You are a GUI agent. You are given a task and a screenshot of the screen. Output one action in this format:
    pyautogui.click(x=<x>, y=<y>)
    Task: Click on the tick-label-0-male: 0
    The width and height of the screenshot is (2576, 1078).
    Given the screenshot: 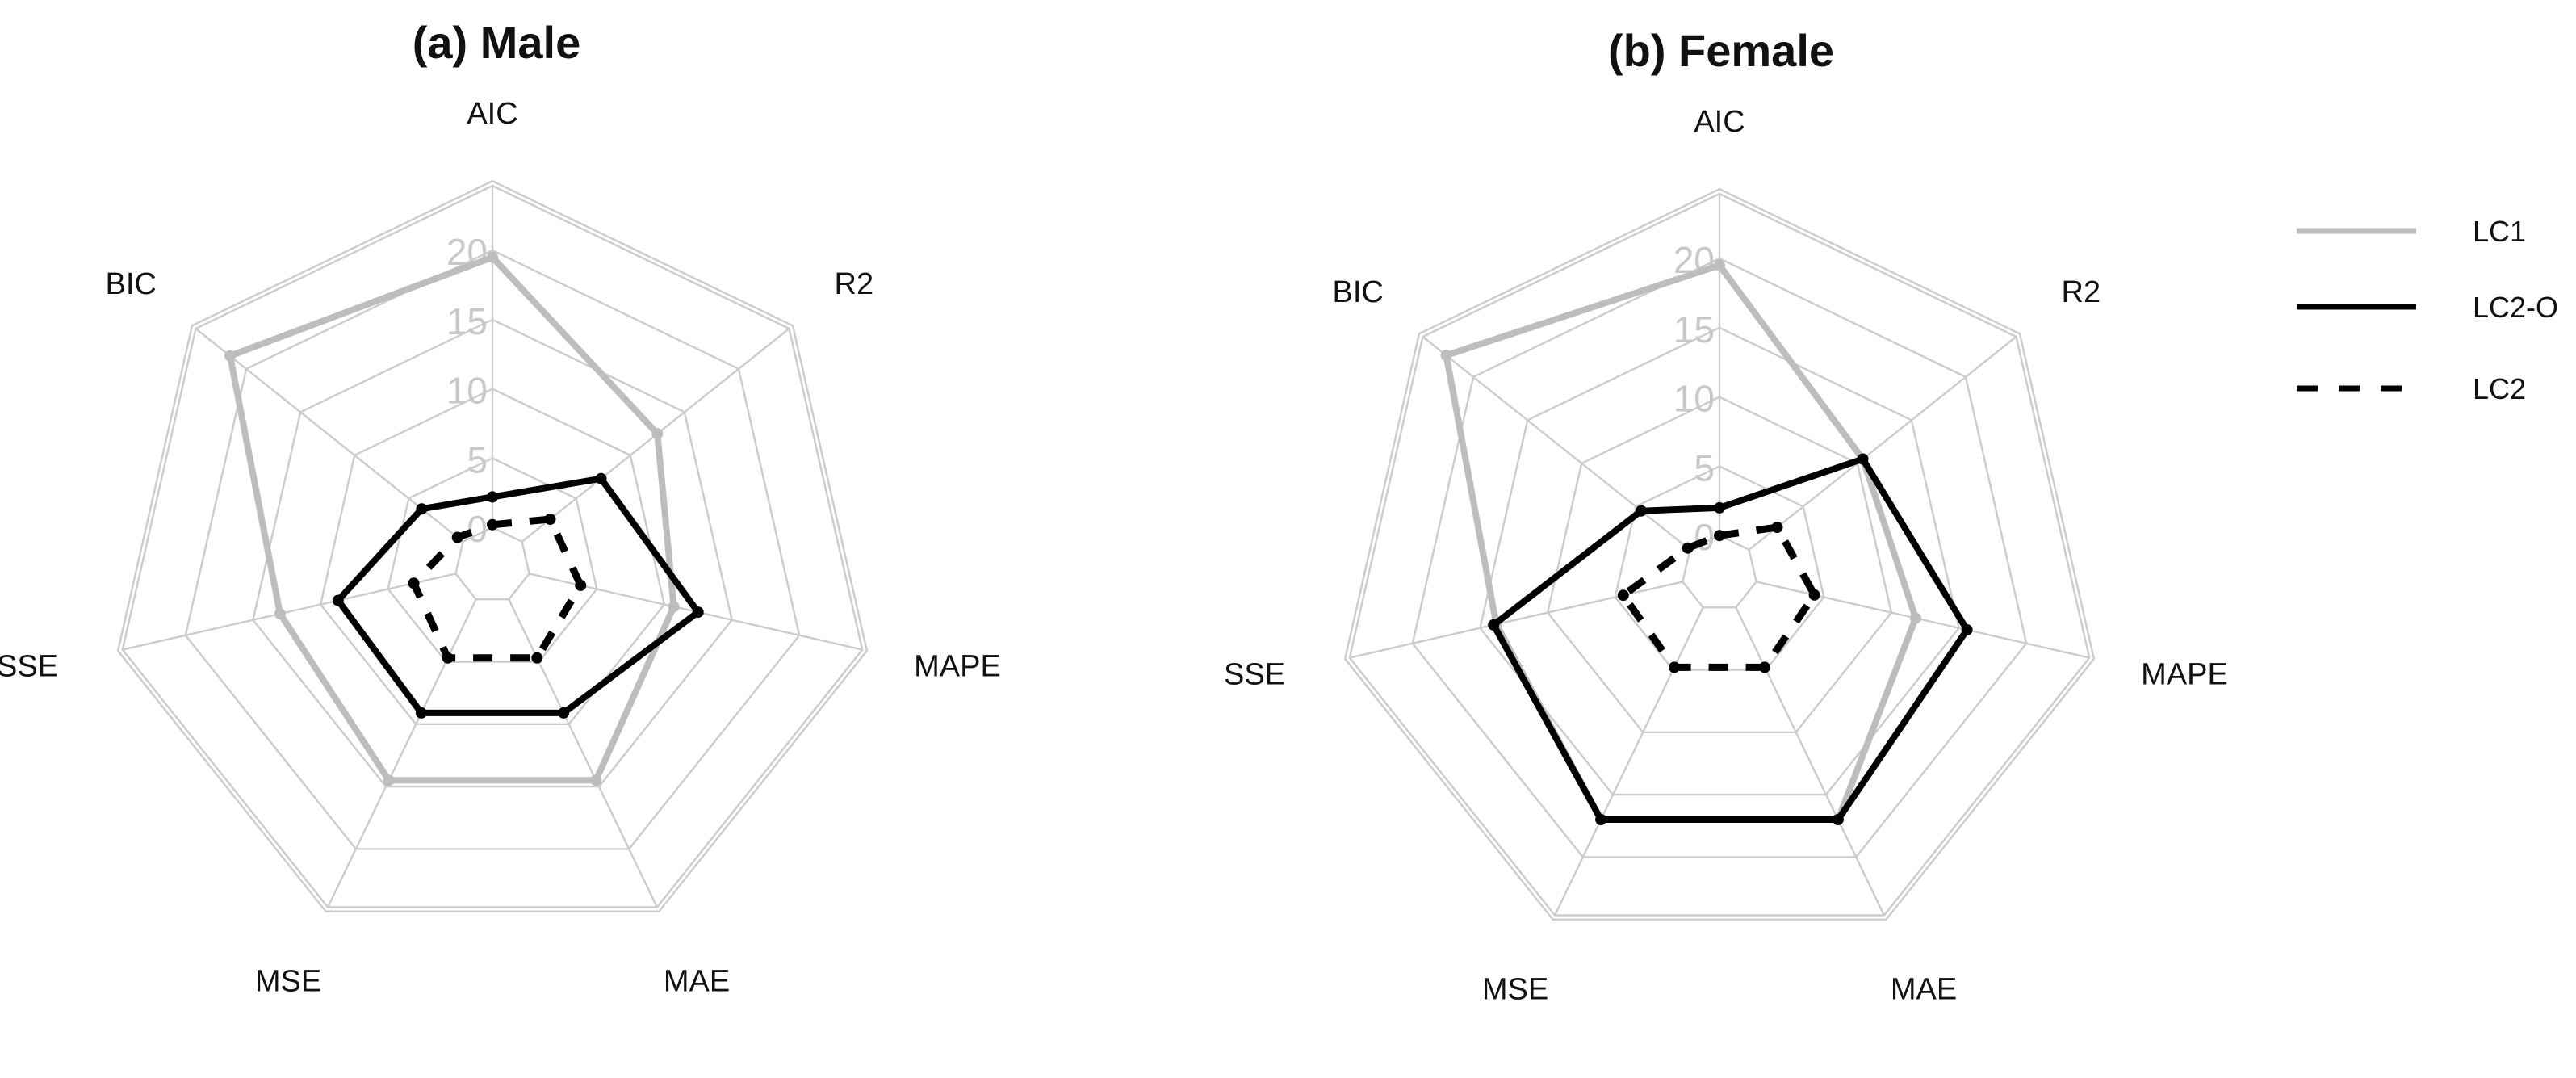 What is the action you would take?
    pyautogui.click(x=478, y=529)
    